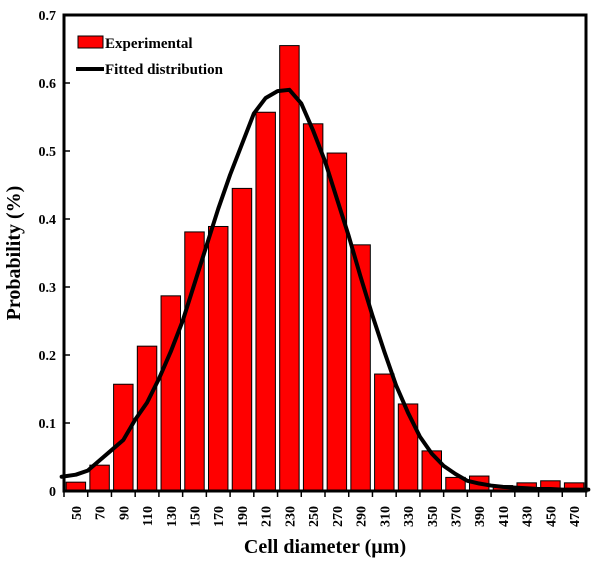 This screenshot has width=600, height=561. I want to click on x-tick-label: 390, so click(480, 516).